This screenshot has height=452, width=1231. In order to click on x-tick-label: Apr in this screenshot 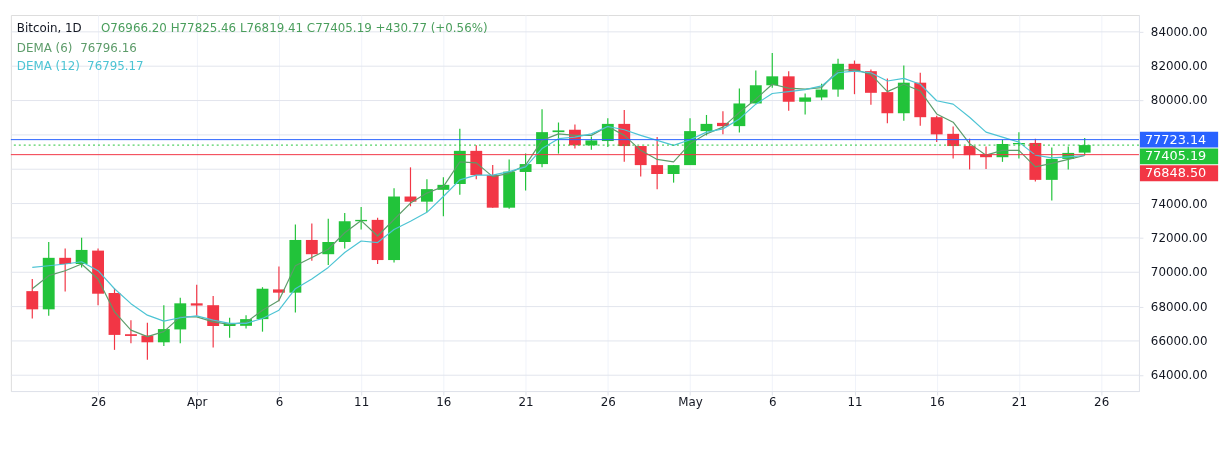, I will do `click(197, 402)`.